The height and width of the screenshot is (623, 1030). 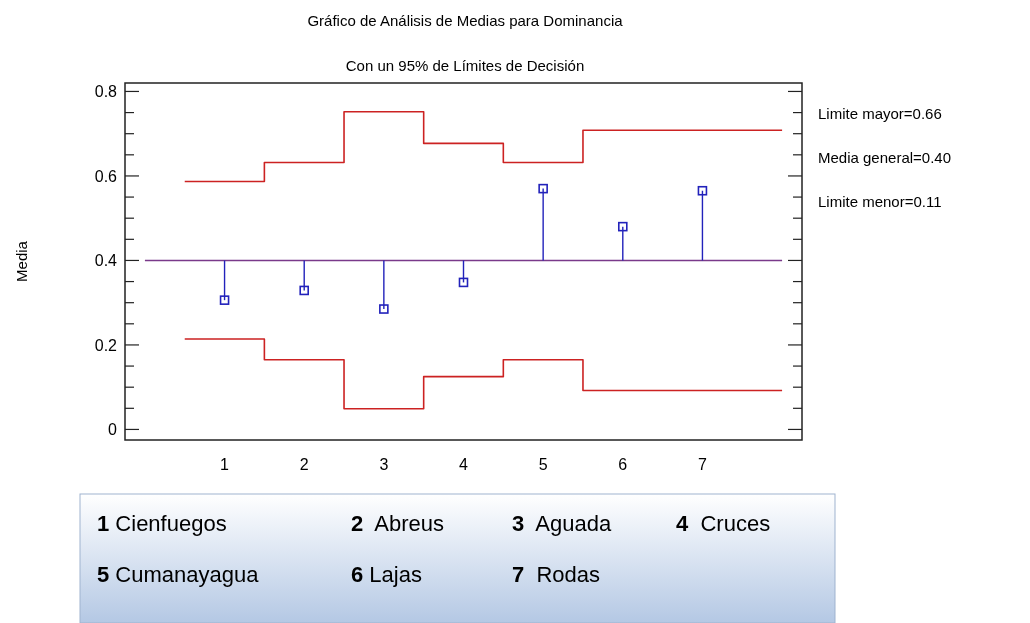 What do you see at coordinates (386, 574) in the screenshot?
I see `text: 6 Lajas` at bounding box center [386, 574].